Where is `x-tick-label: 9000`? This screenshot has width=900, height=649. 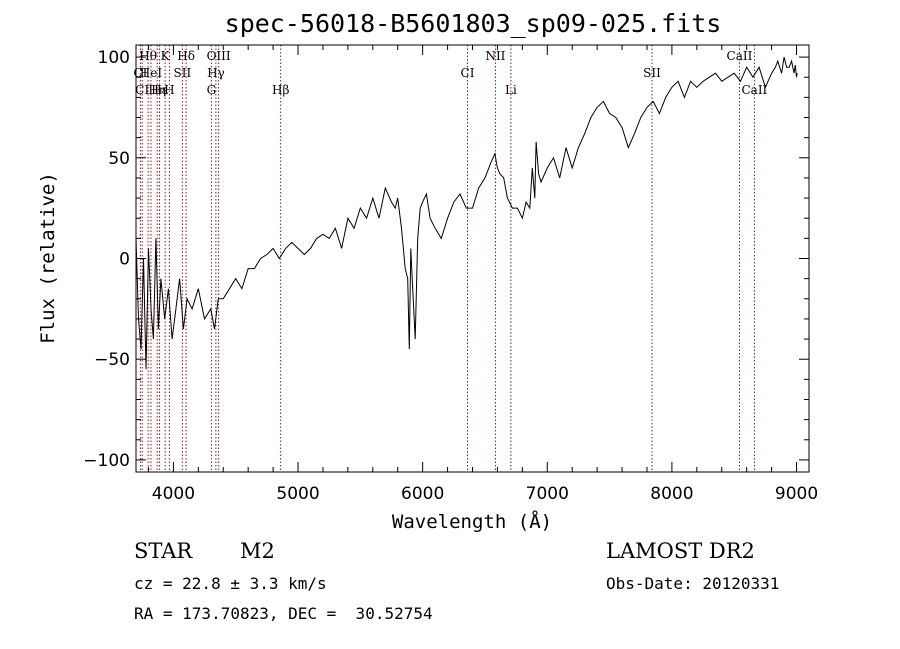 x-tick-label: 9000 is located at coordinates (796, 494).